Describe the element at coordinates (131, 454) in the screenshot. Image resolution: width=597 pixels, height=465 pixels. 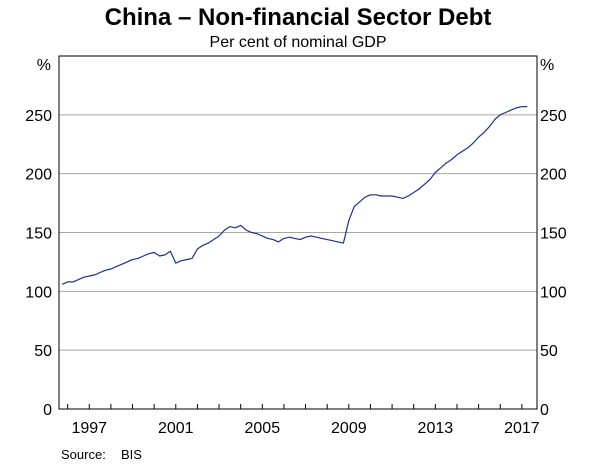
I see `source-value: BIS` at that location.